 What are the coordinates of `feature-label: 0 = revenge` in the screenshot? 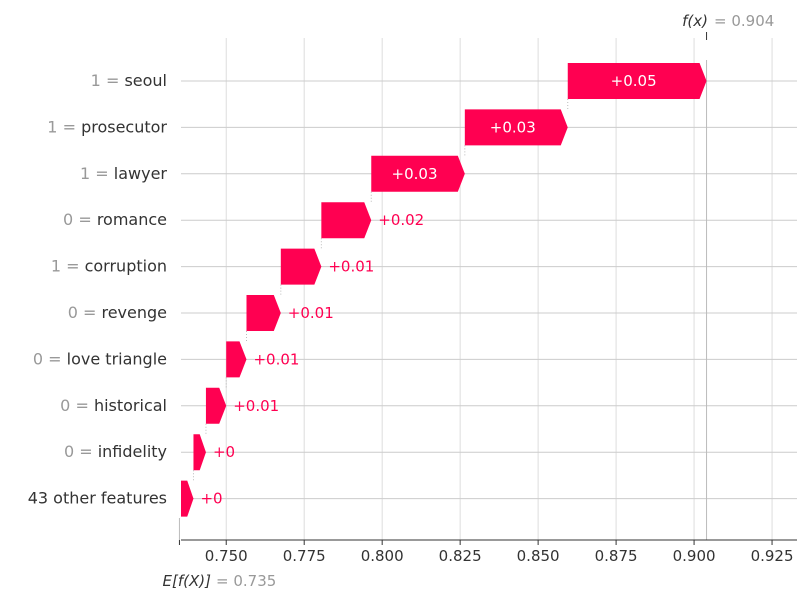 It's located at (117, 312).